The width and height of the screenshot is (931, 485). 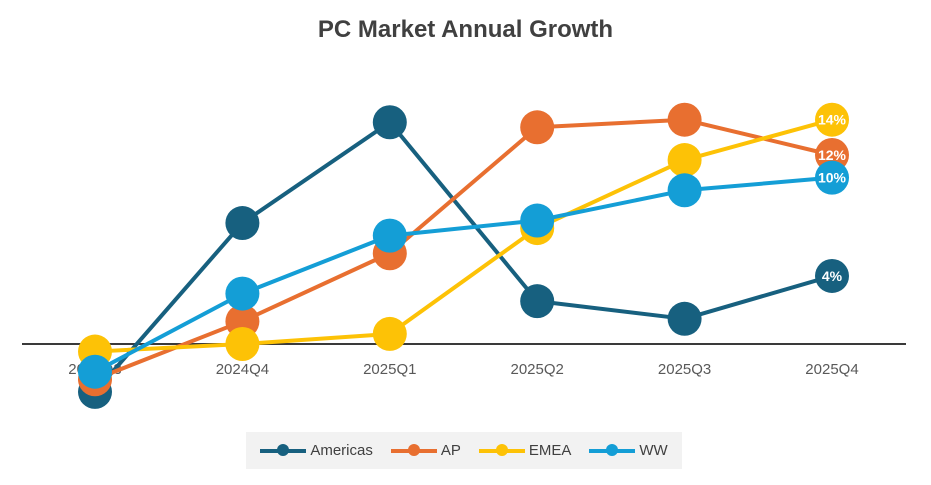 I want to click on x-tick-label: 2025Q4, so click(x=831, y=369).